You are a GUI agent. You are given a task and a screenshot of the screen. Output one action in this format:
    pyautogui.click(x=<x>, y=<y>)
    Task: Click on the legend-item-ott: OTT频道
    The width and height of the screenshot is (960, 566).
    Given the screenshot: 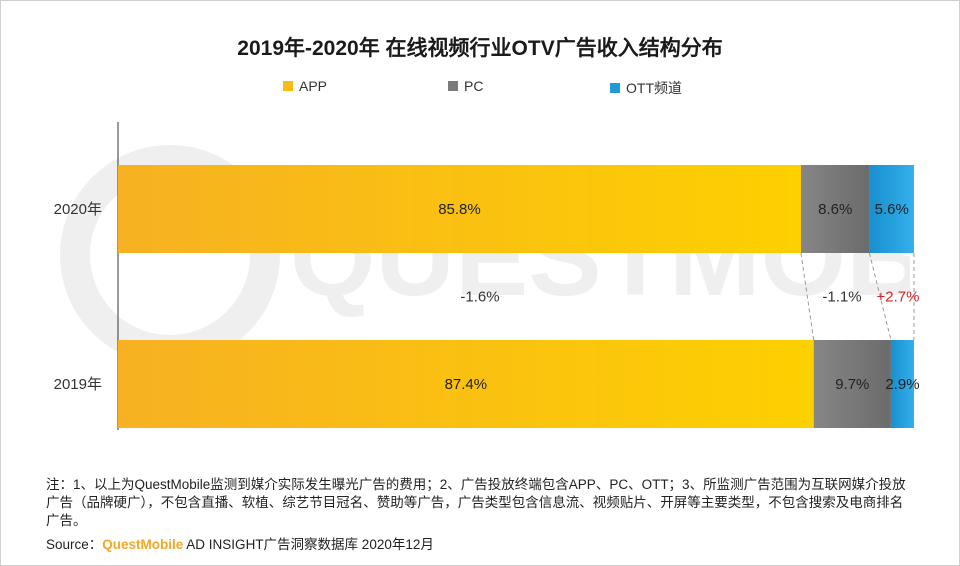 What is the action you would take?
    pyautogui.click(x=646, y=88)
    